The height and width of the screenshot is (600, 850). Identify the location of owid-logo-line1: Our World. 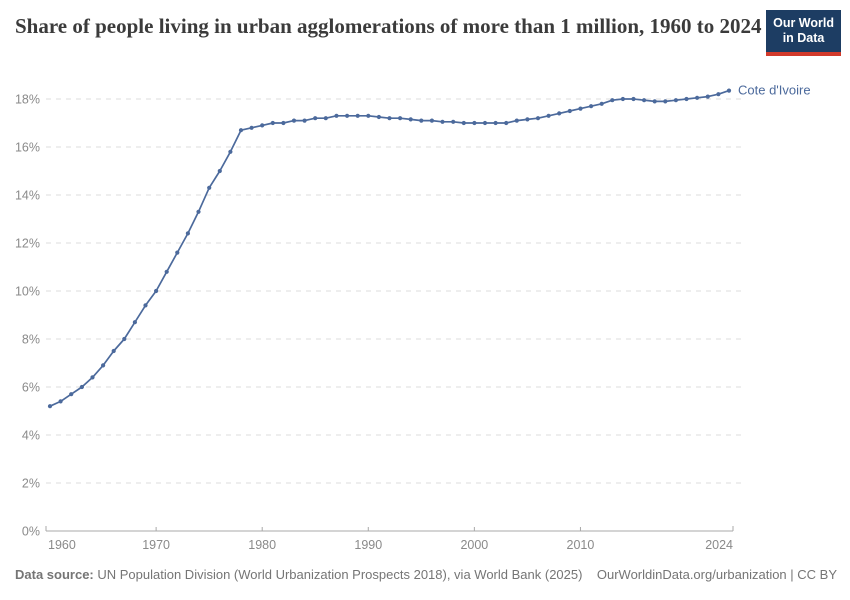
(803, 23).